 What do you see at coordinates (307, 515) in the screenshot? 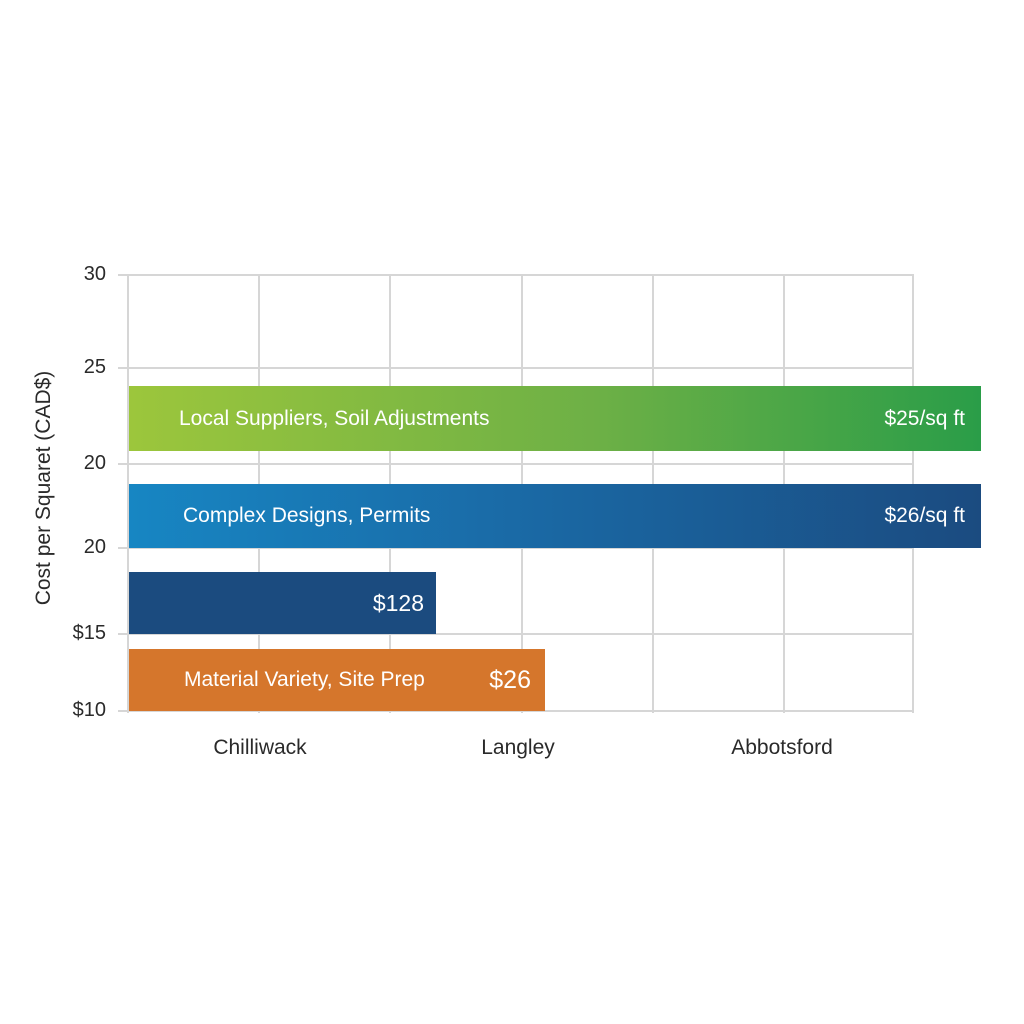
I see `bar-label: Complex Designs, Permits` at bounding box center [307, 515].